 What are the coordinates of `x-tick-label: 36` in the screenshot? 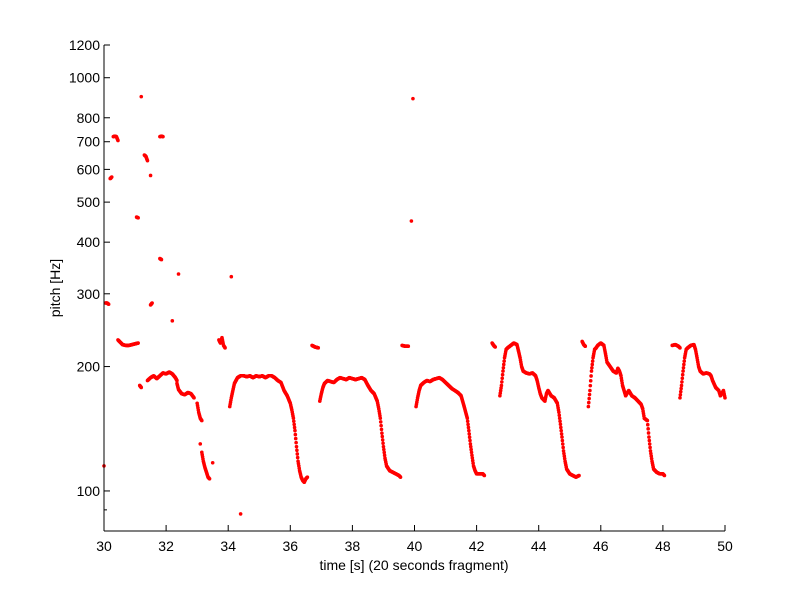 It's located at (291, 546).